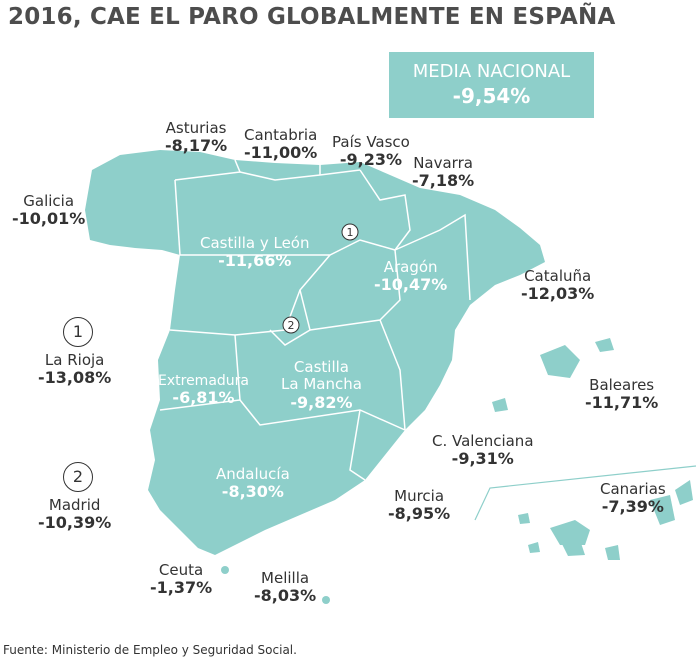 The width and height of the screenshot is (696, 663). Describe the element at coordinates (196, 137) in the screenshot. I see `label-asturias: Asturias -8,17%` at that location.